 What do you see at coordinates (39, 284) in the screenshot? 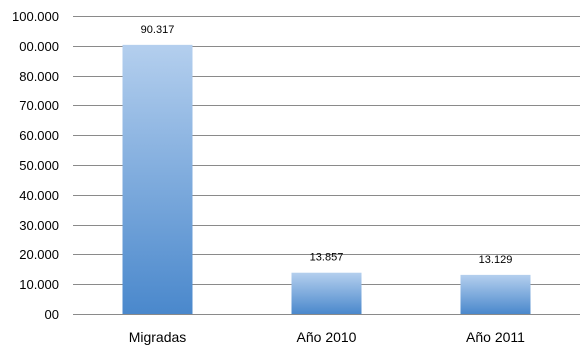
I see `y-tick-label: 10.000` at bounding box center [39, 284].